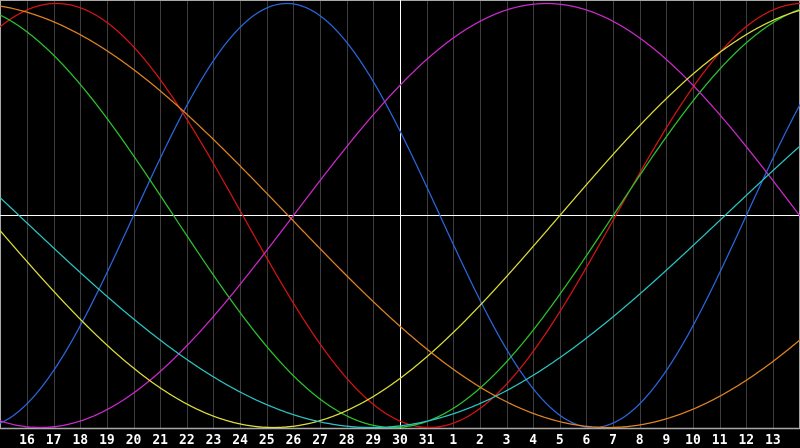 The width and height of the screenshot is (800, 448). I want to click on x-axis-label-day-21: 21, so click(160, 440).